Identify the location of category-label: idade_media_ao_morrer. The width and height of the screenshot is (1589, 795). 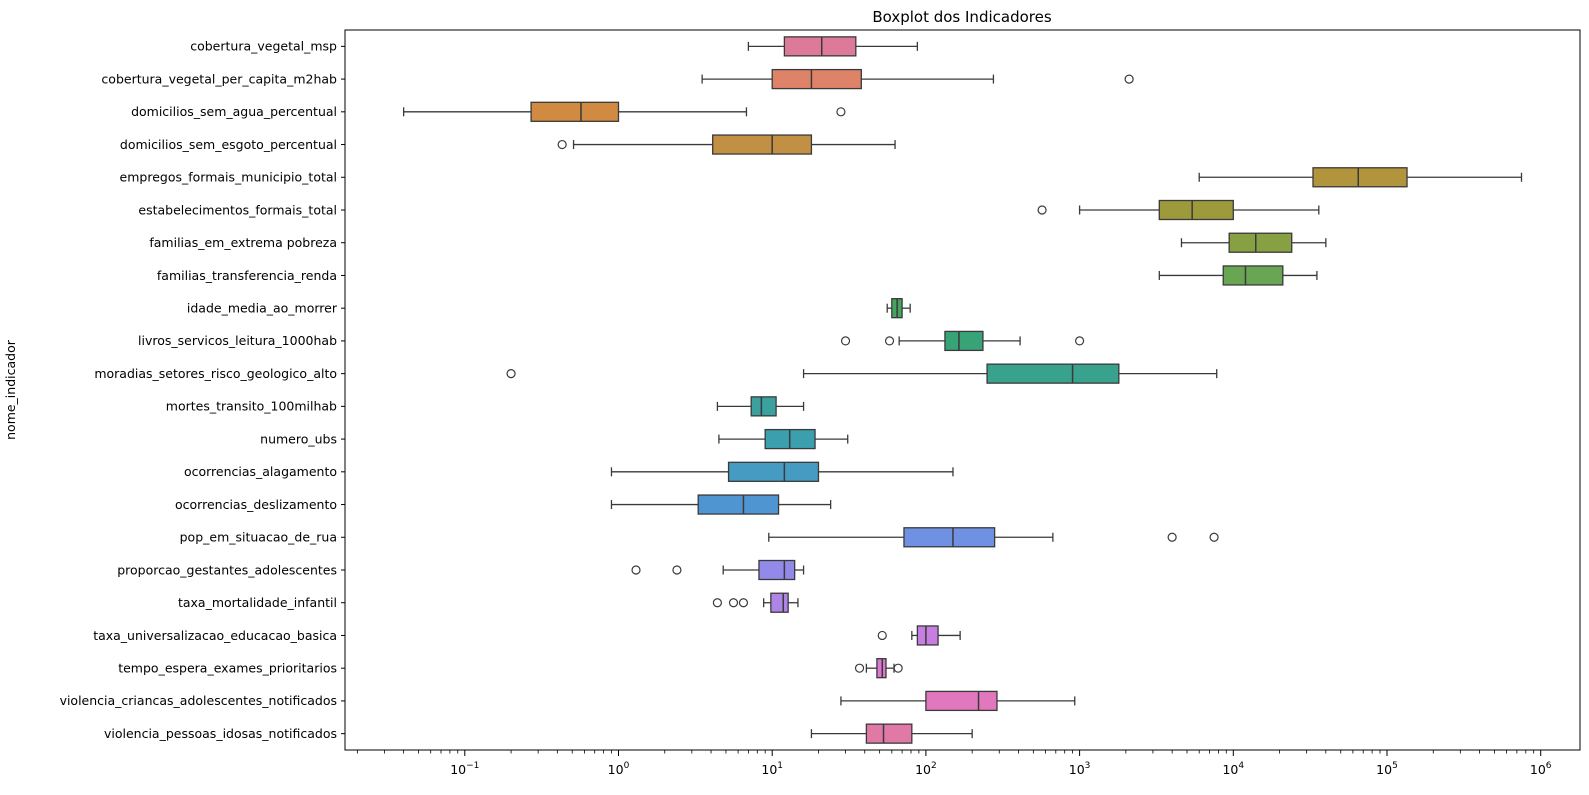
(262, 307).